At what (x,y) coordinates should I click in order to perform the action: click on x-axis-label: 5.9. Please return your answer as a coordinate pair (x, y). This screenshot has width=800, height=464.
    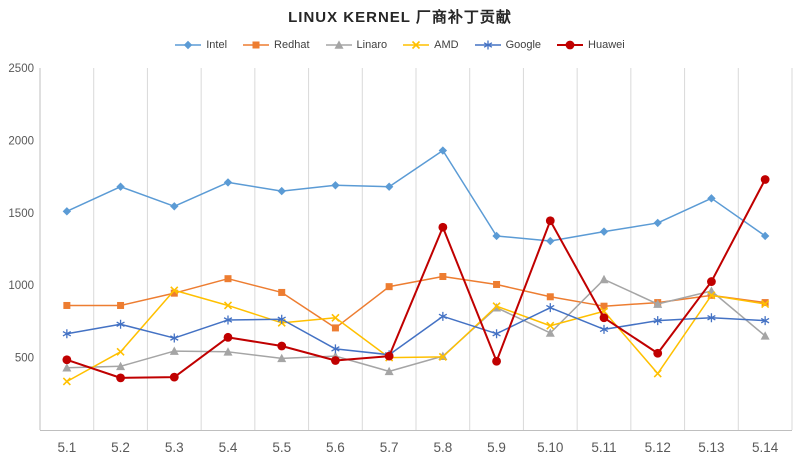
    Looking at the image, I should click on (496, 447).